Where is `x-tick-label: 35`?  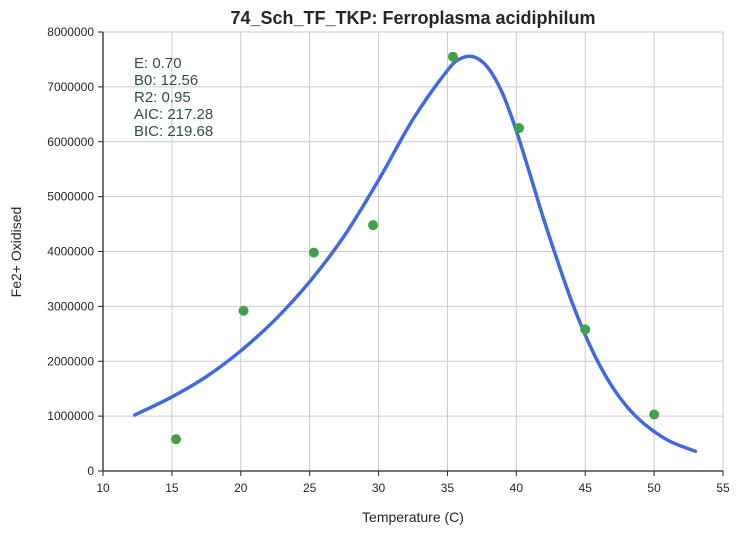
x-tick-label: 35 is located at coordinates (448, 488).